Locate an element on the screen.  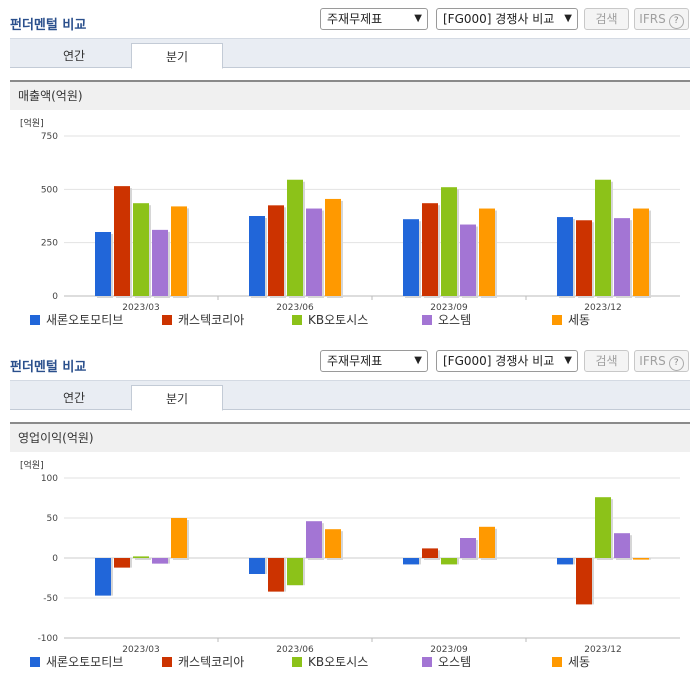
legend-label: 캐스텍코리아 is located at coordinates (211, 662).